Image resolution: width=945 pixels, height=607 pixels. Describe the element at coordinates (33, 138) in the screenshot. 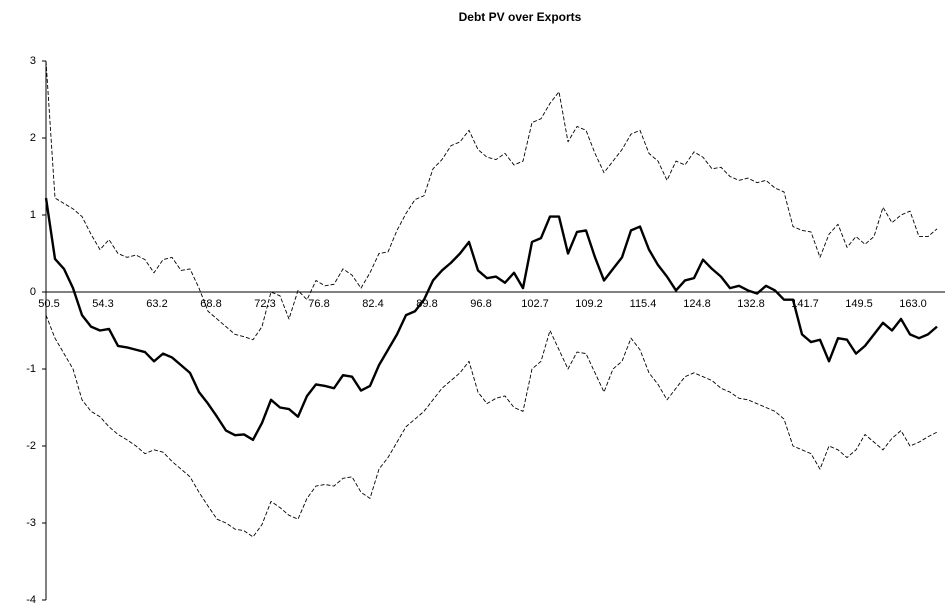

I see `y-tick-label: 2` at that location.